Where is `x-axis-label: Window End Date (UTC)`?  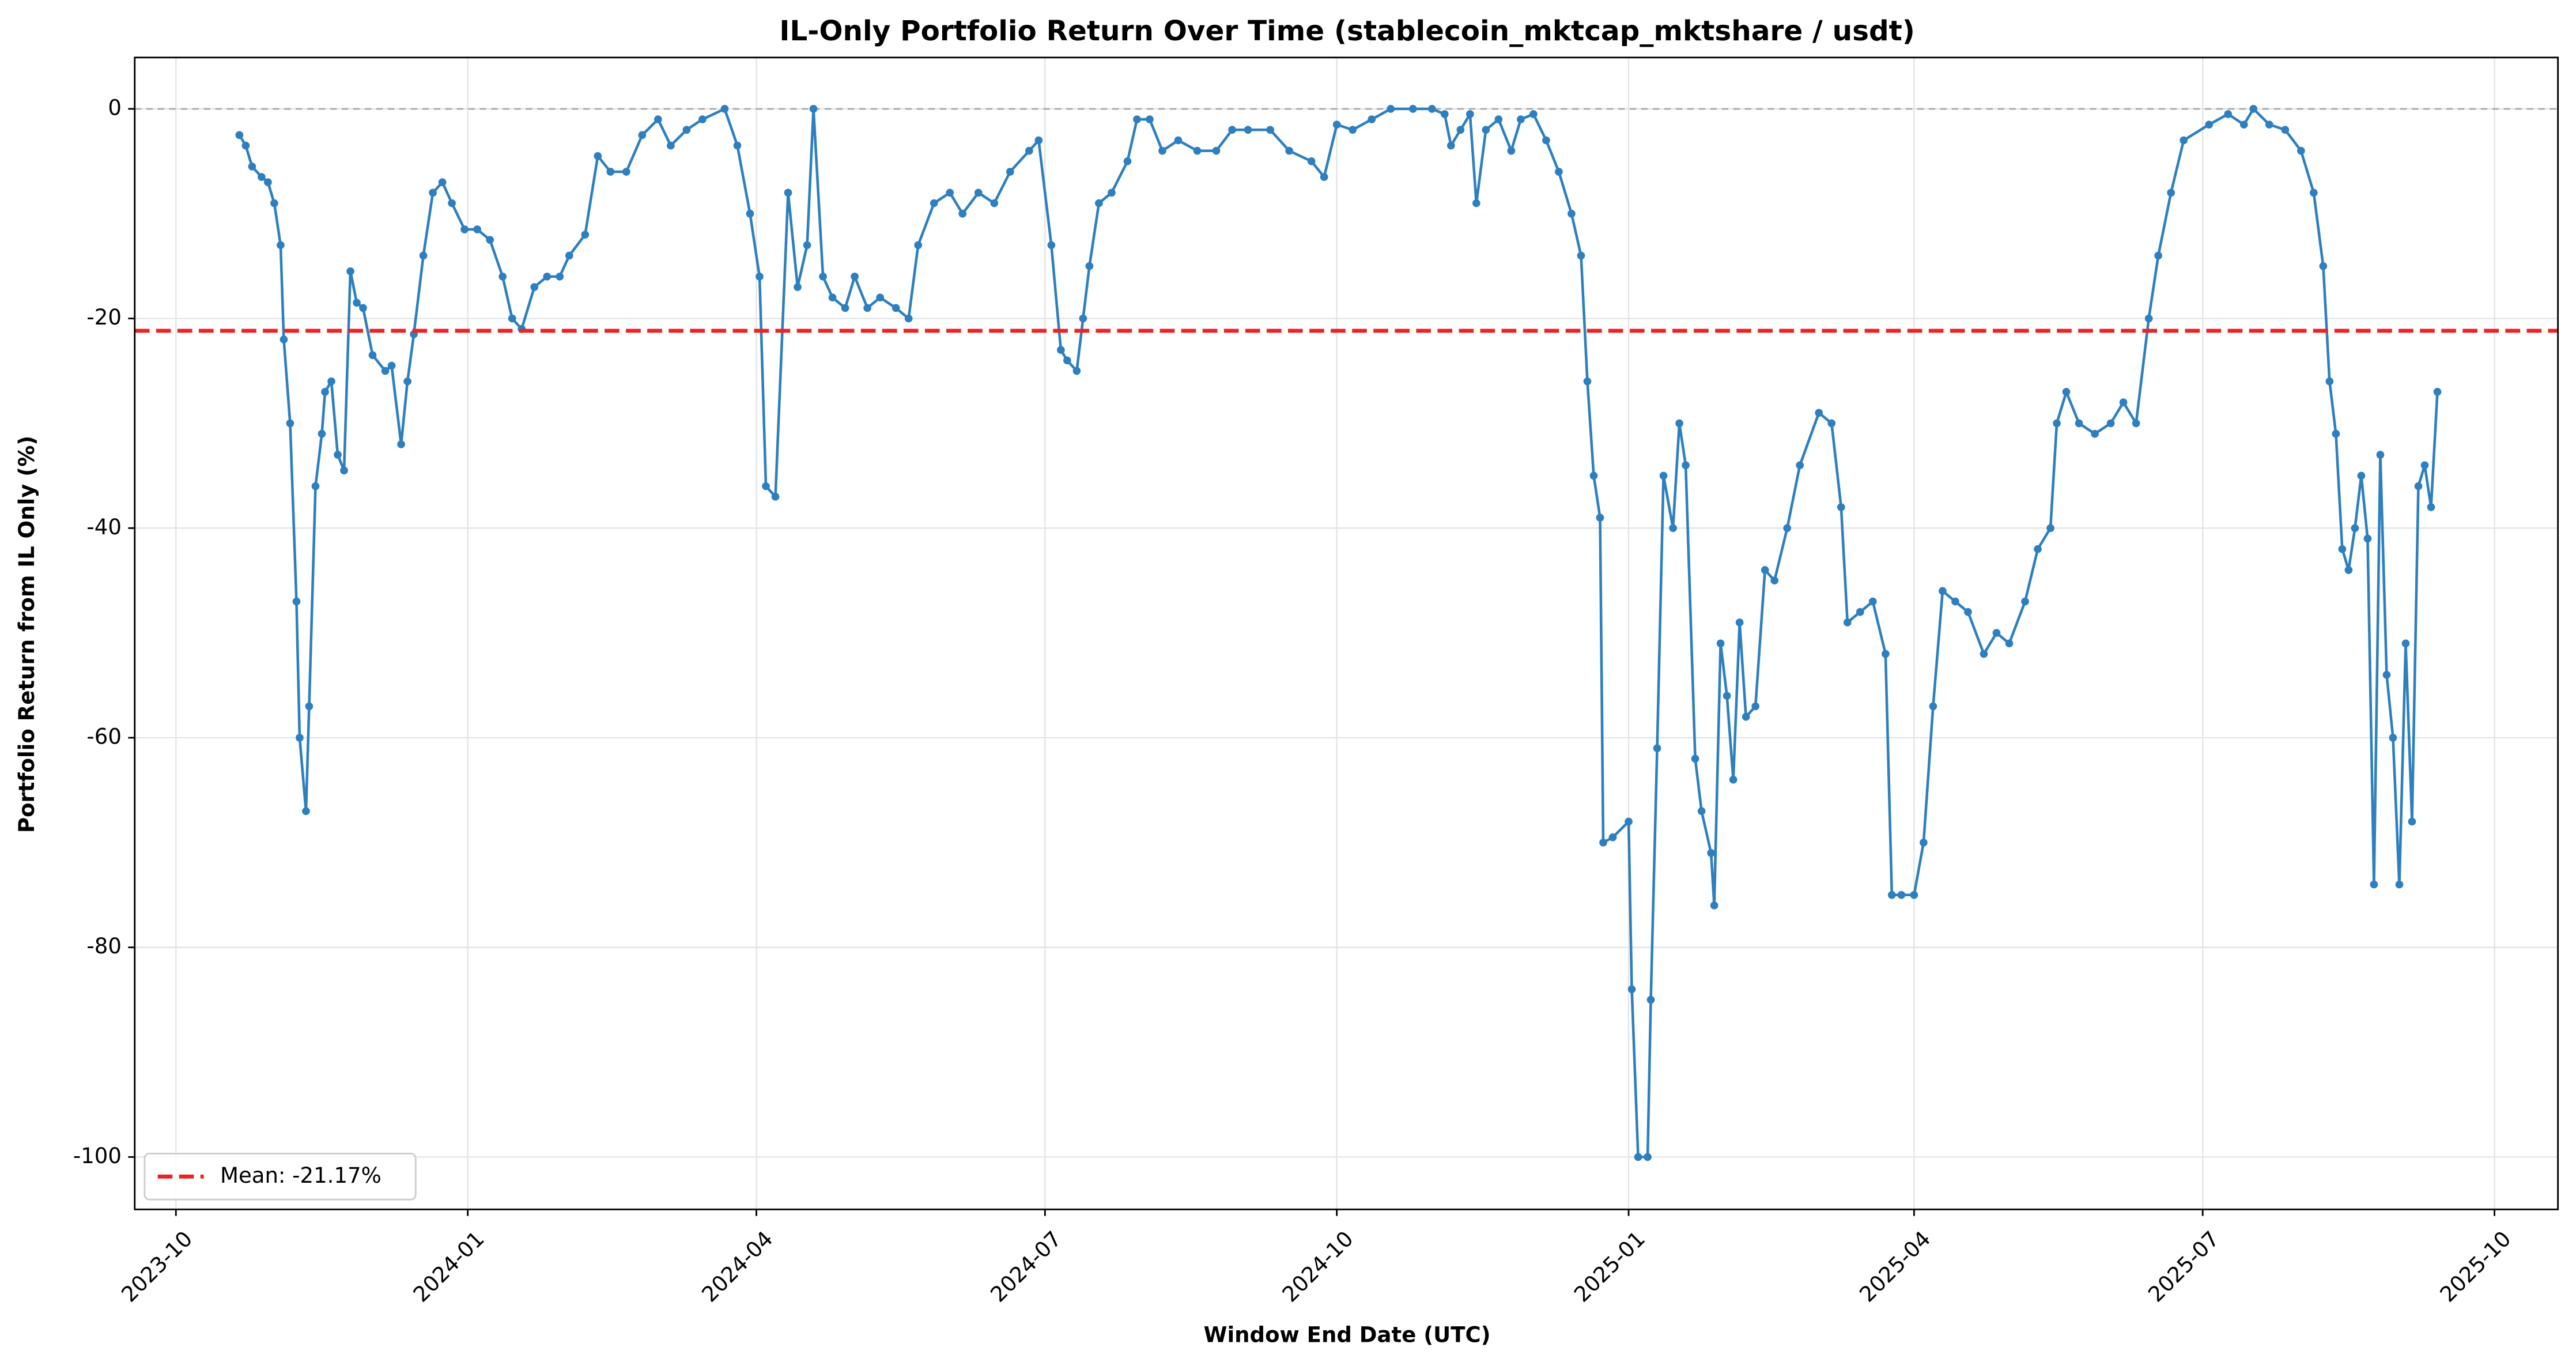
x-axis-label: Window End Date (UTC) is located at coordinates (1347, 1334).